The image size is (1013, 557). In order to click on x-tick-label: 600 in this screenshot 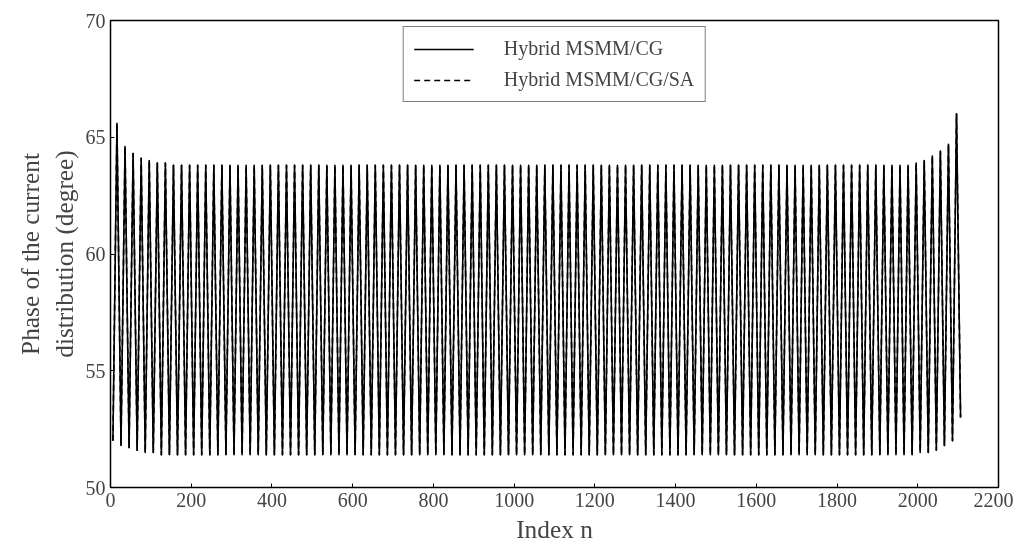, I will do `click(352, 499)`.